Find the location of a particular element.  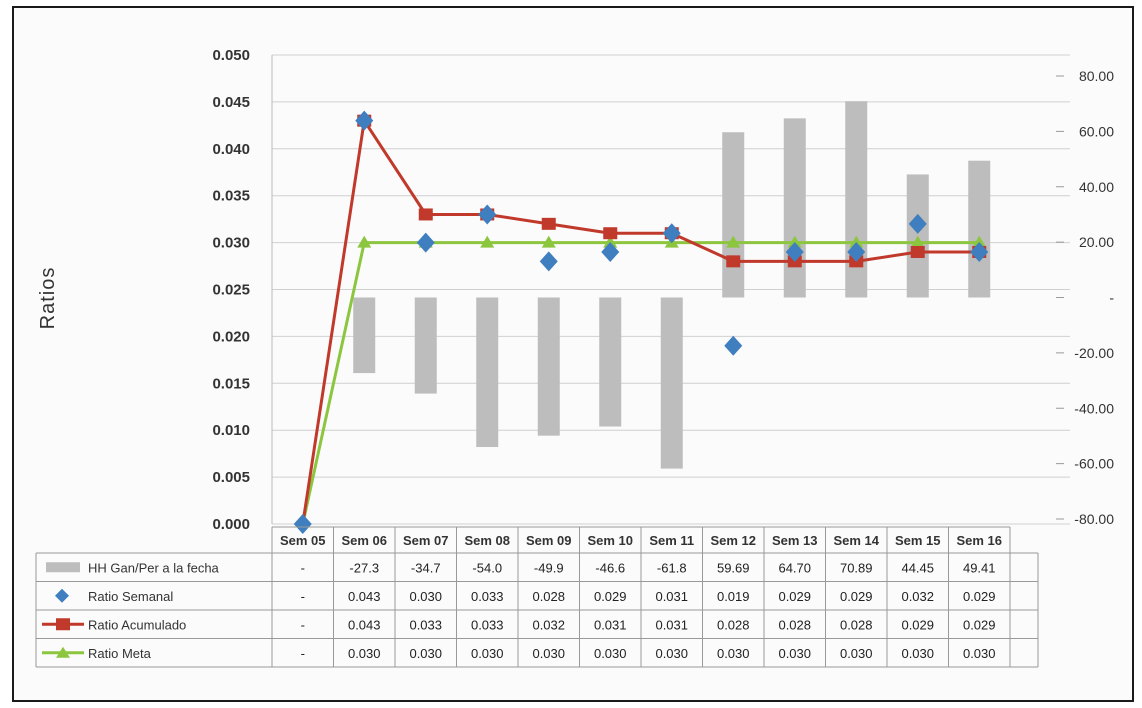

category-label: Sem 14 is located at coordinates (856, 540).